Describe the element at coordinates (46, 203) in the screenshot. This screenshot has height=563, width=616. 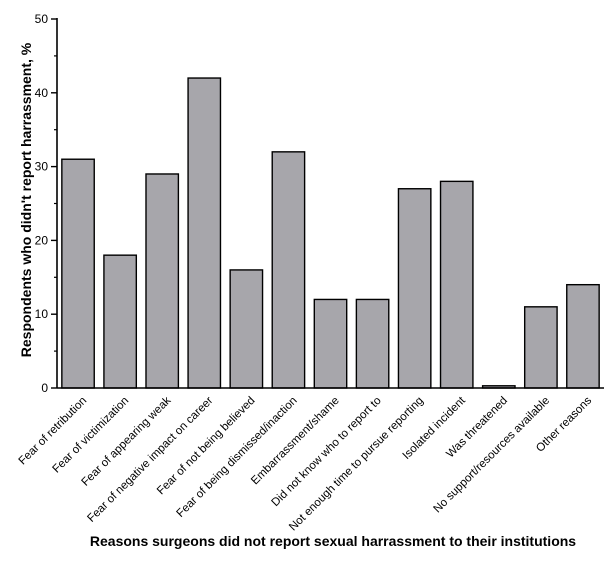
I see `y-axis: 0 10 20 30 40 50` at that location.